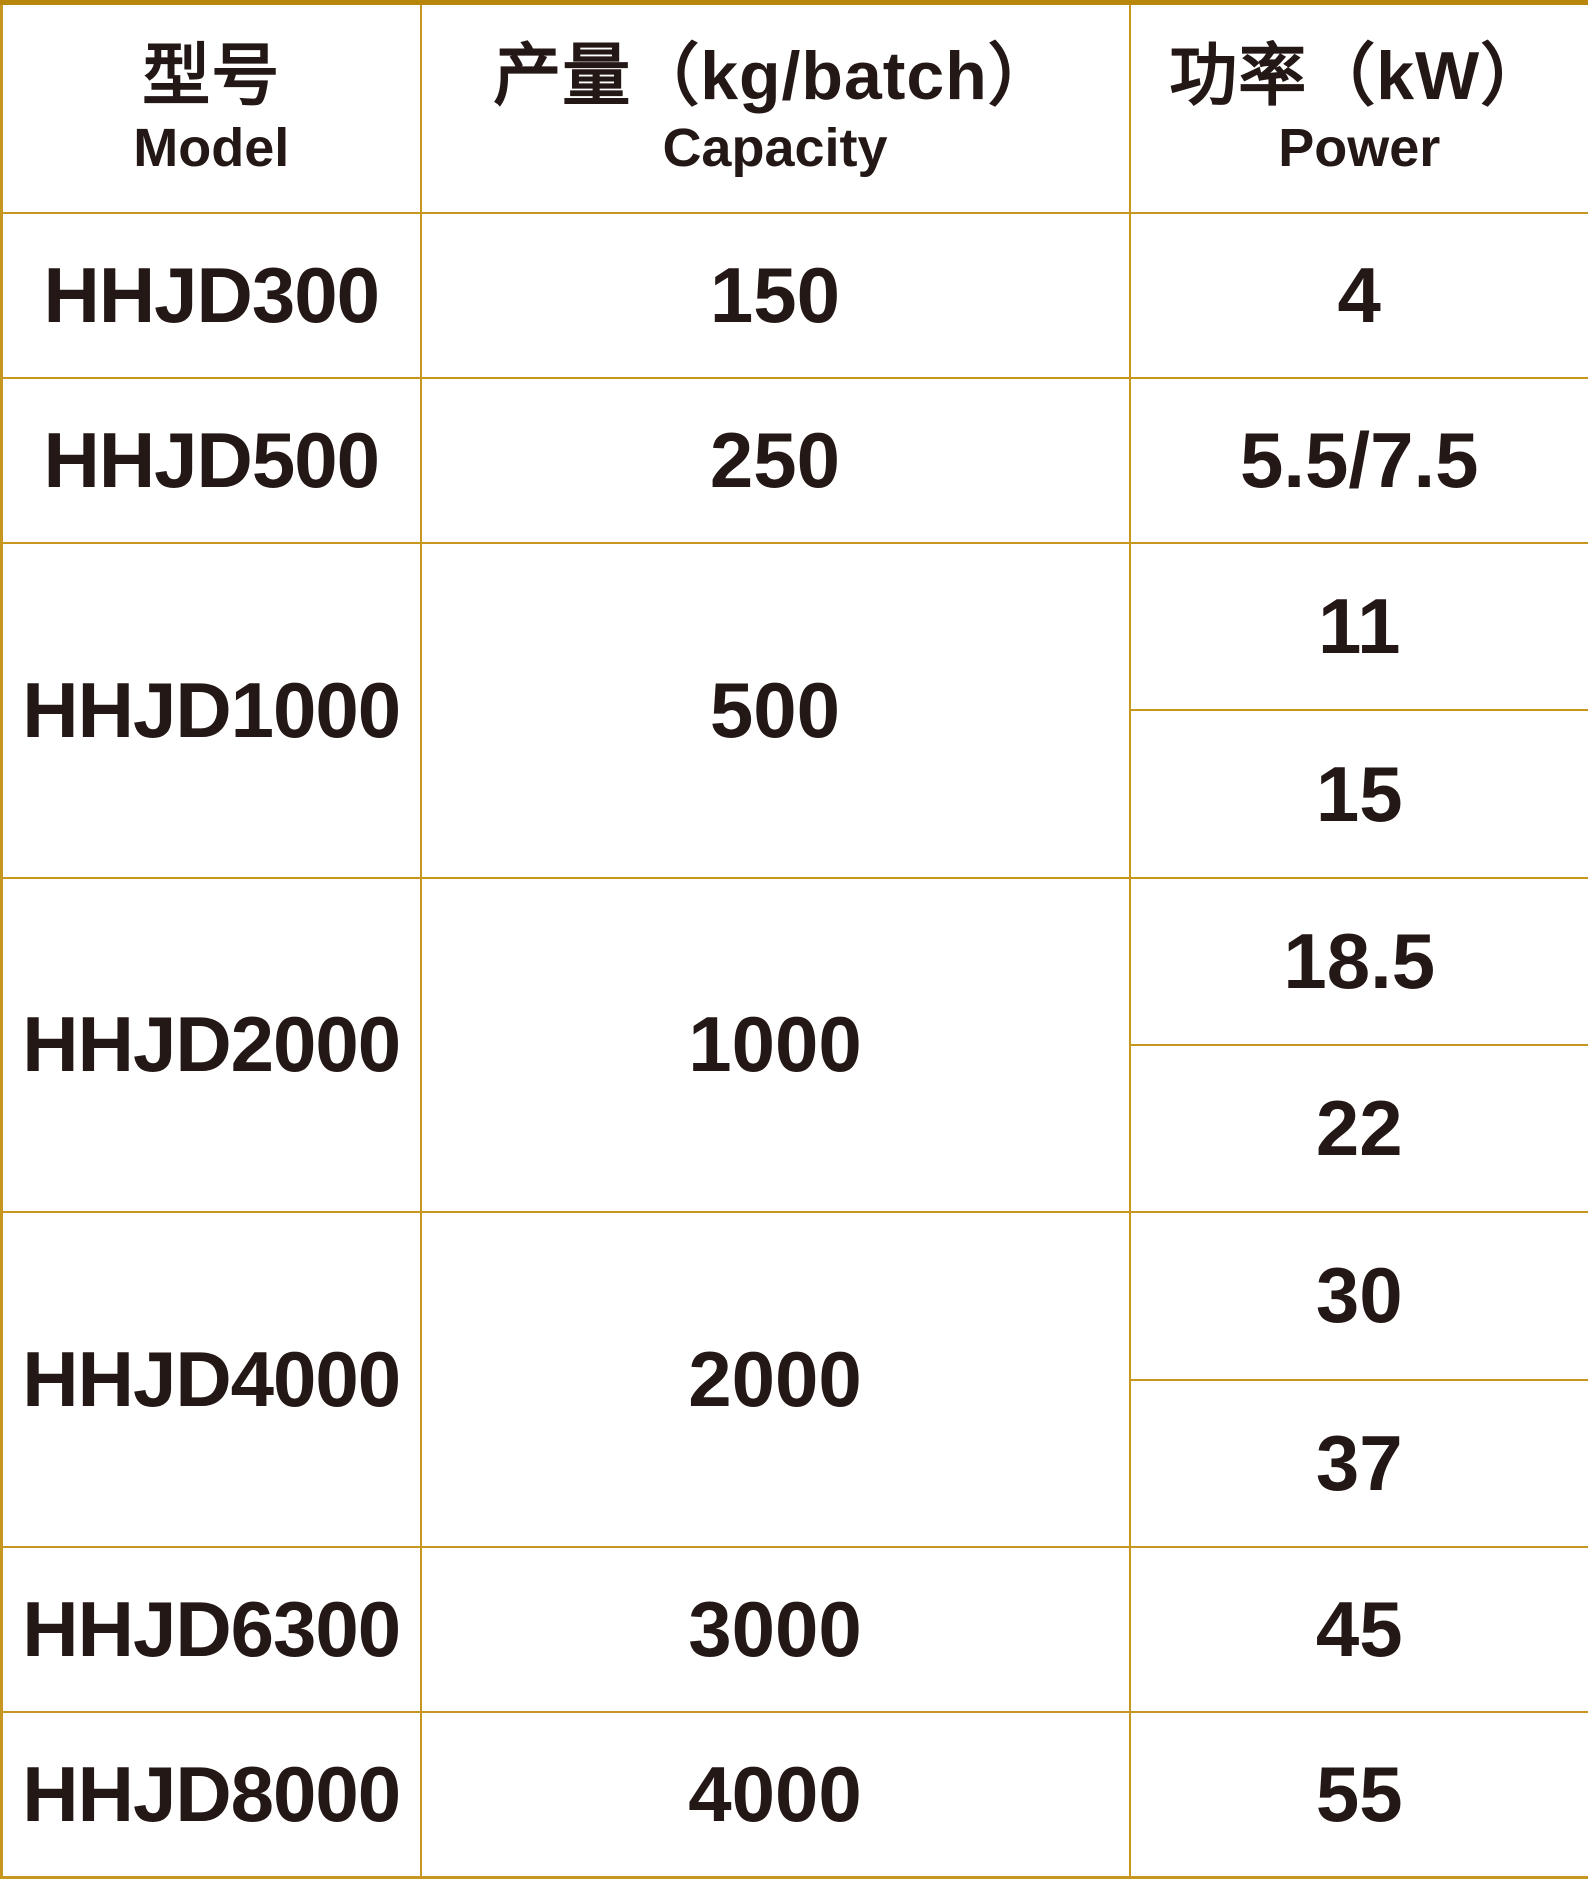 The width and height of the screenshot is (1588, 1883). I want to click on model-cell: HHJD300, so click(211, 295).